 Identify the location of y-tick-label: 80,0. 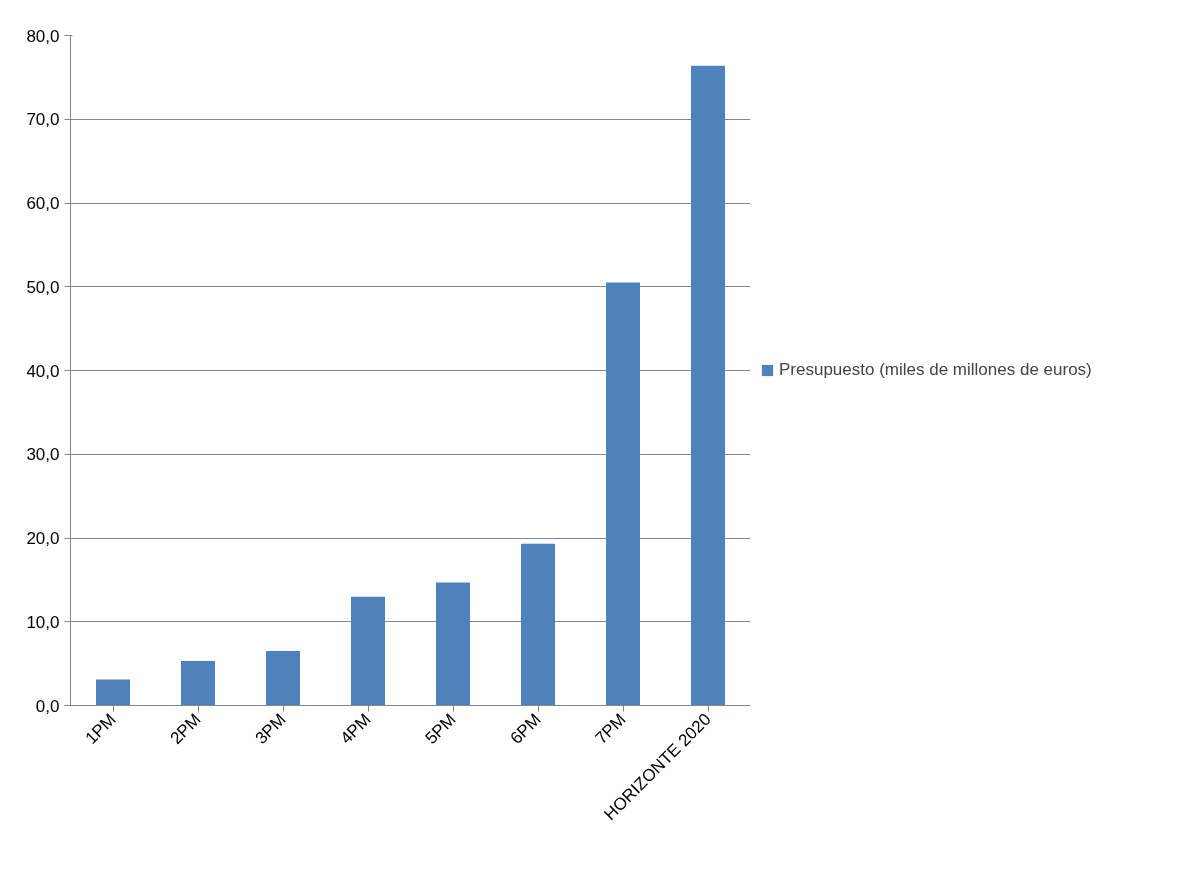
(43, 36).